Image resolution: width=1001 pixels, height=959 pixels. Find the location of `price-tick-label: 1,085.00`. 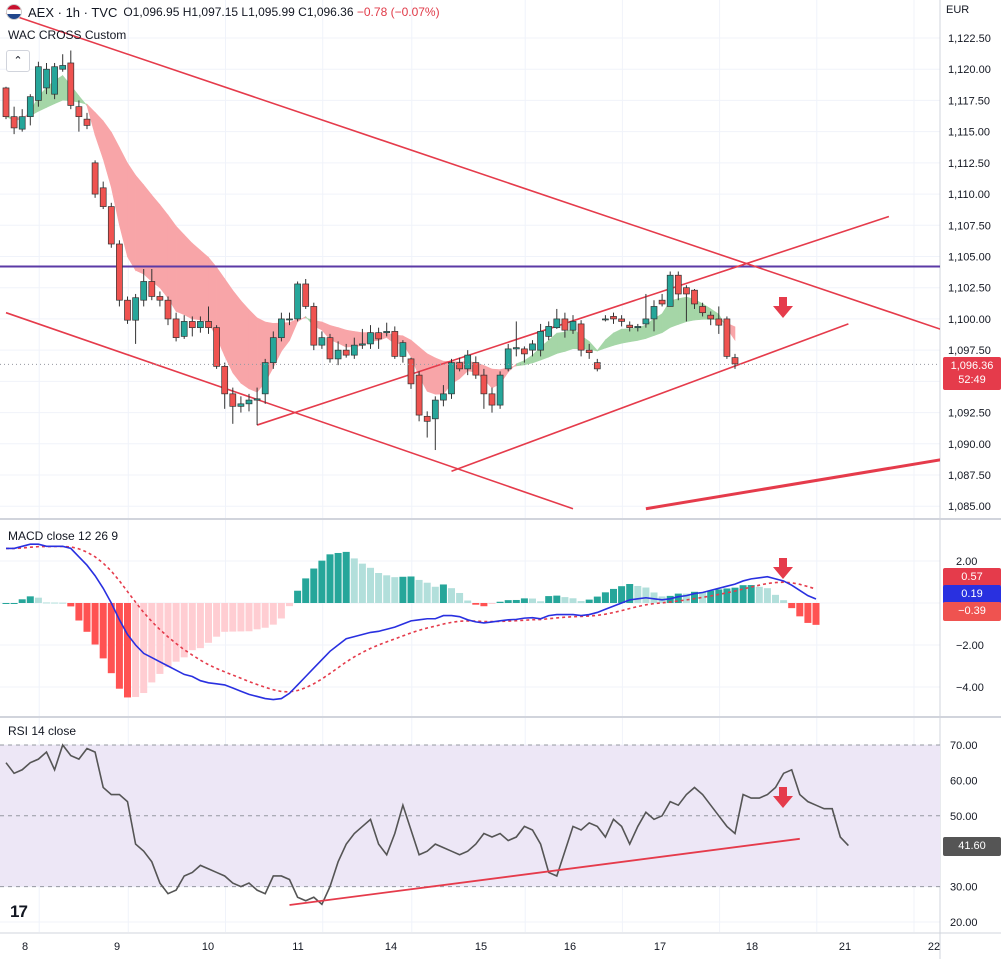

price-tick-label: 1,085.00 is located at coordinates (969, 507).